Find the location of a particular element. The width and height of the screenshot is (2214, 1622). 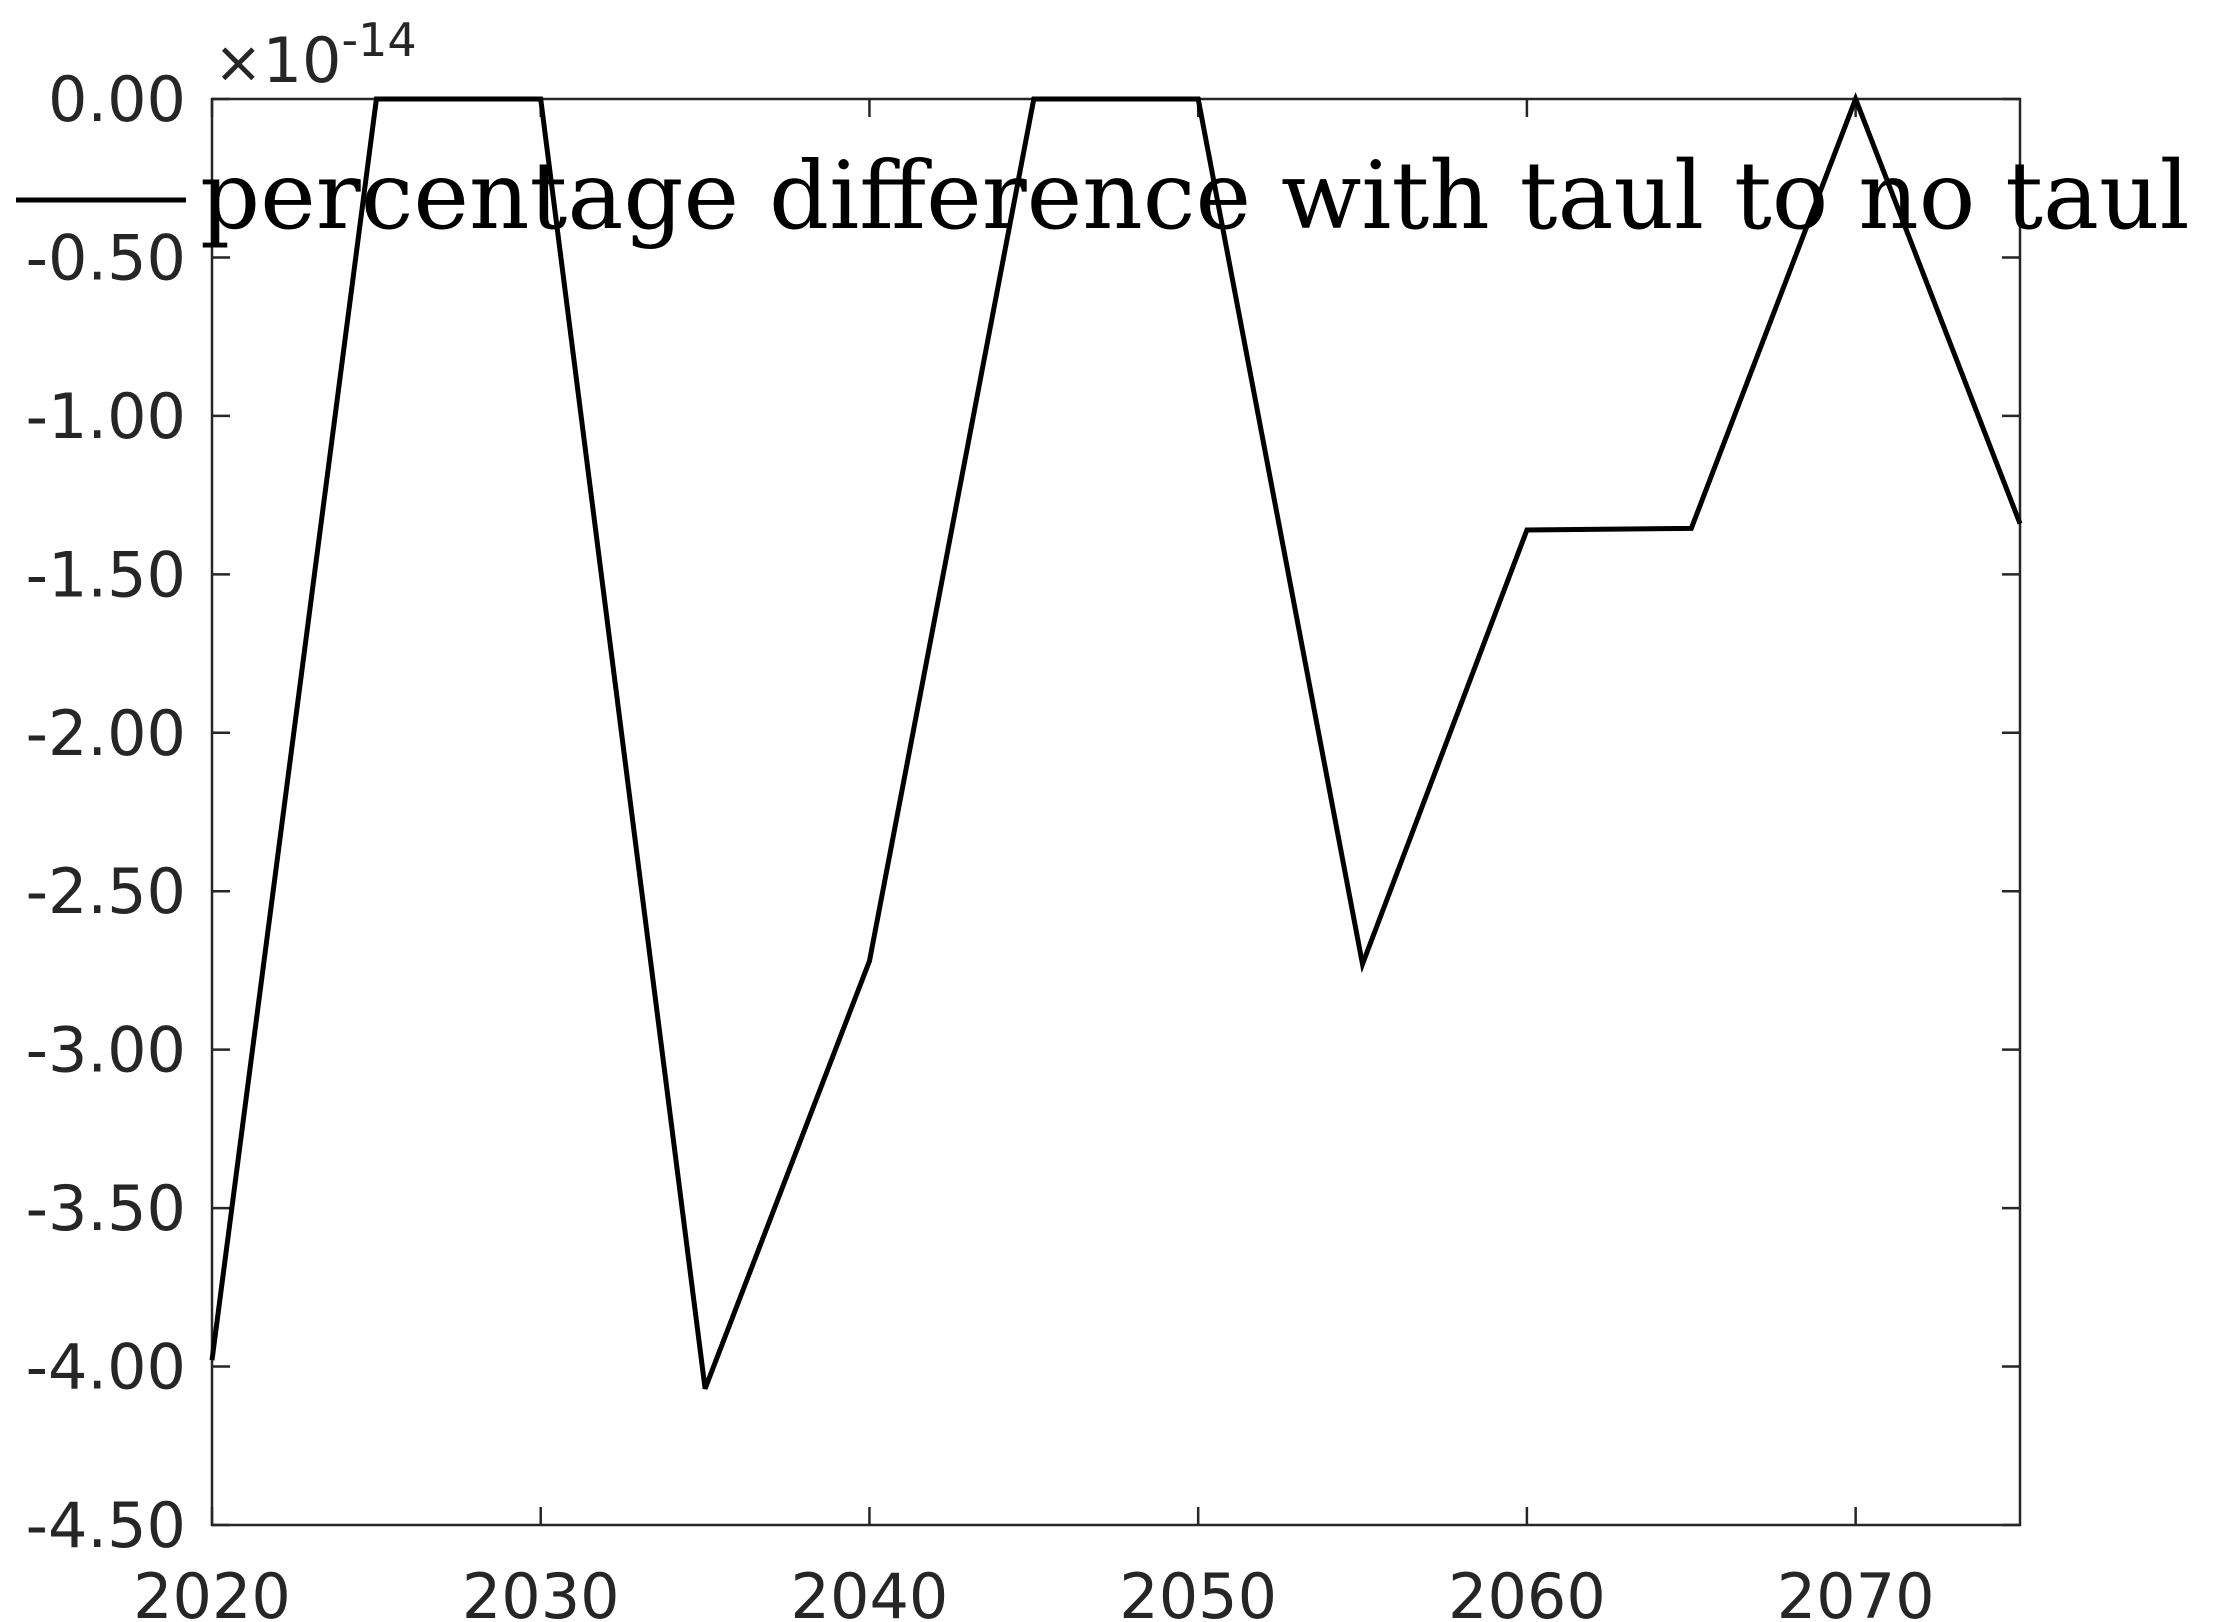

y-tick-label: -2.50 is located at coordinates (106, 891).